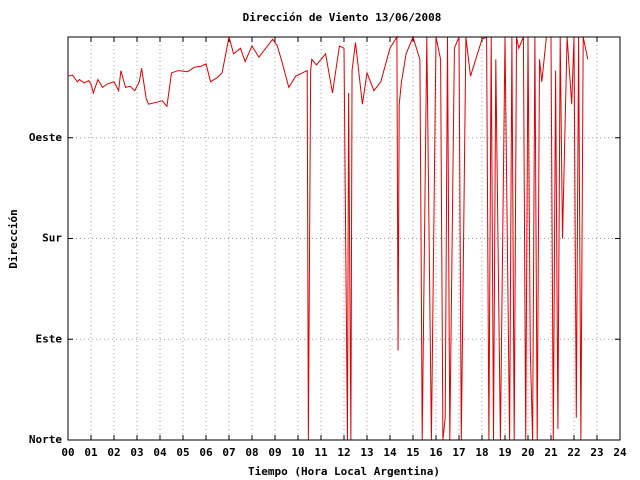 The width and height of the screenshot is (640, 480). Describe the element at coordinates (297, 452) in the screenshot. I see `x-tick-label: 10` at that location.